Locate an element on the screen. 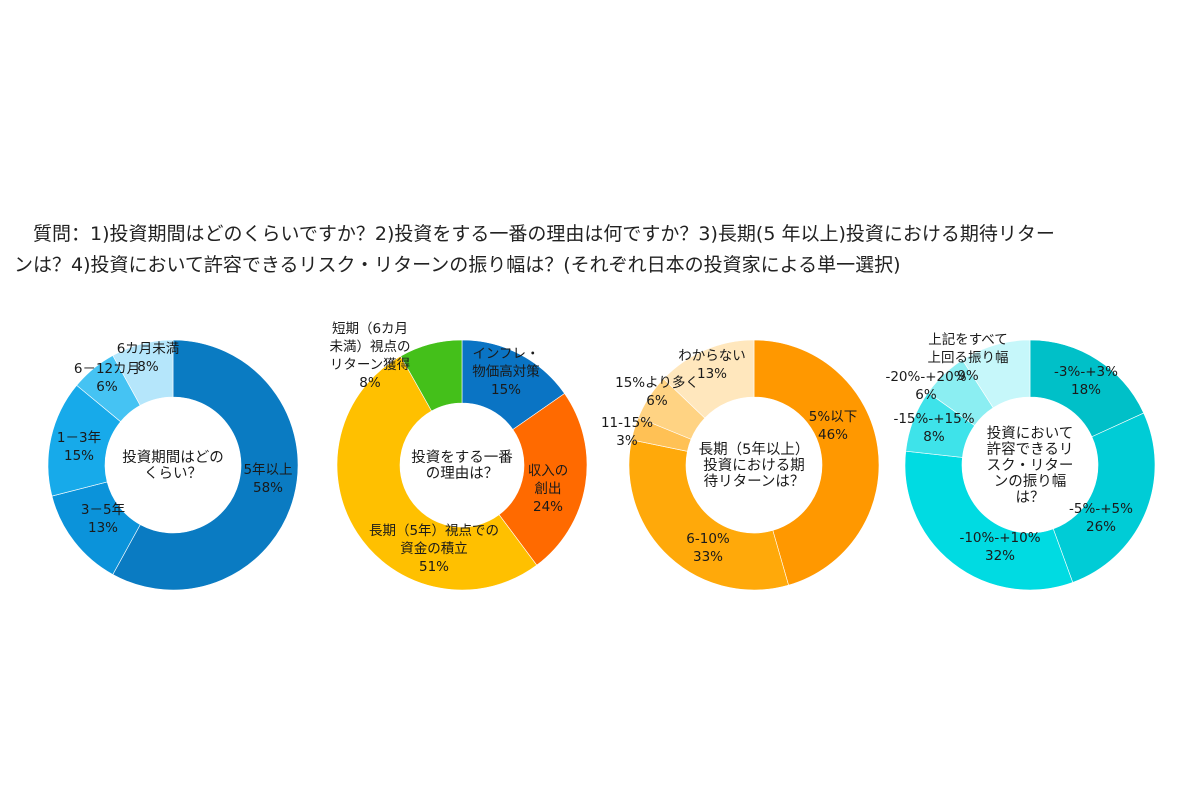  chart-2-center-label: 投資をする一番の理由は？ is located at coordinates (462, 465).